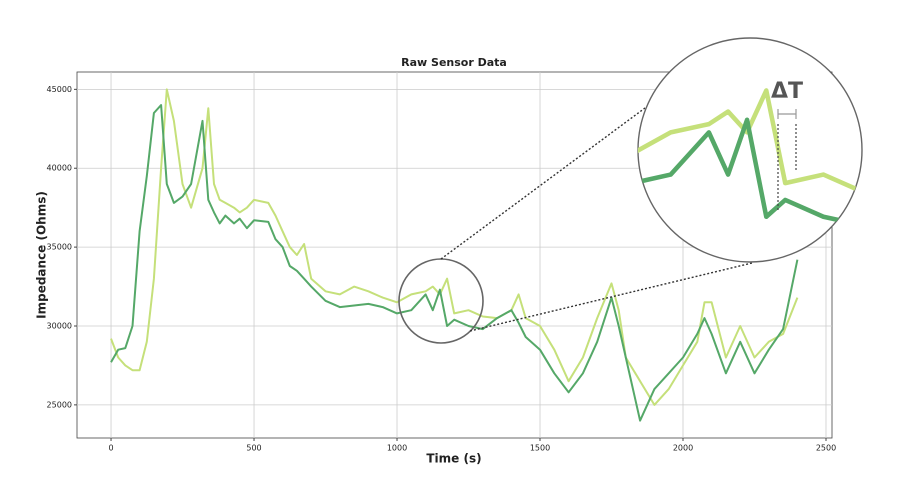 Image resolution: width=900 pixels, height=500 pixels. What do you see at coordinates (59, 247) in the screenshot?
I see `y-tick-label: 35000` at bounding box center [59, 247].